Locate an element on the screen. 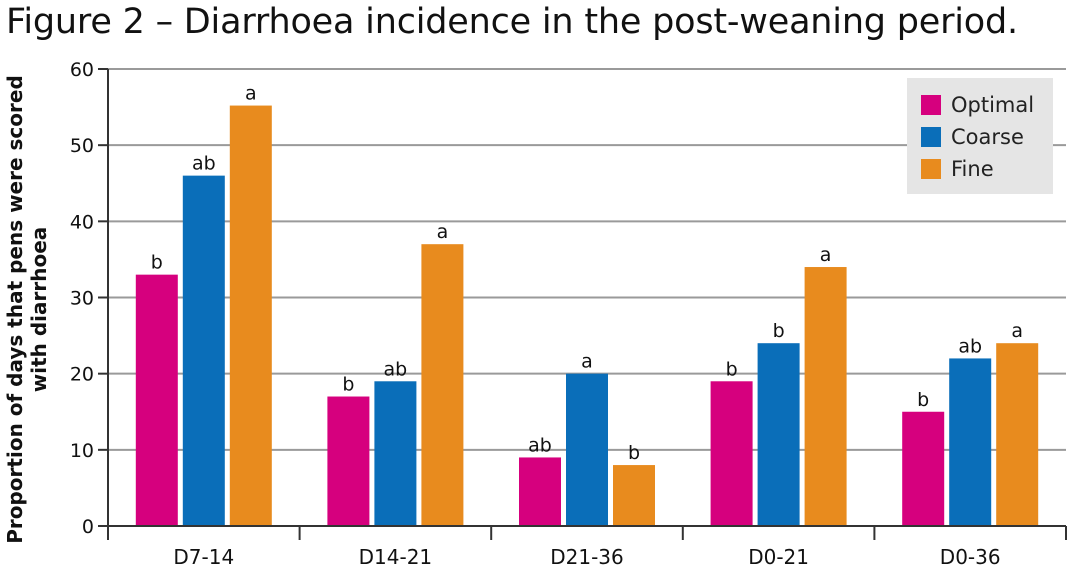 The image size is (1080, 579). legend-label: Fine is located at coordinates (972, 169).